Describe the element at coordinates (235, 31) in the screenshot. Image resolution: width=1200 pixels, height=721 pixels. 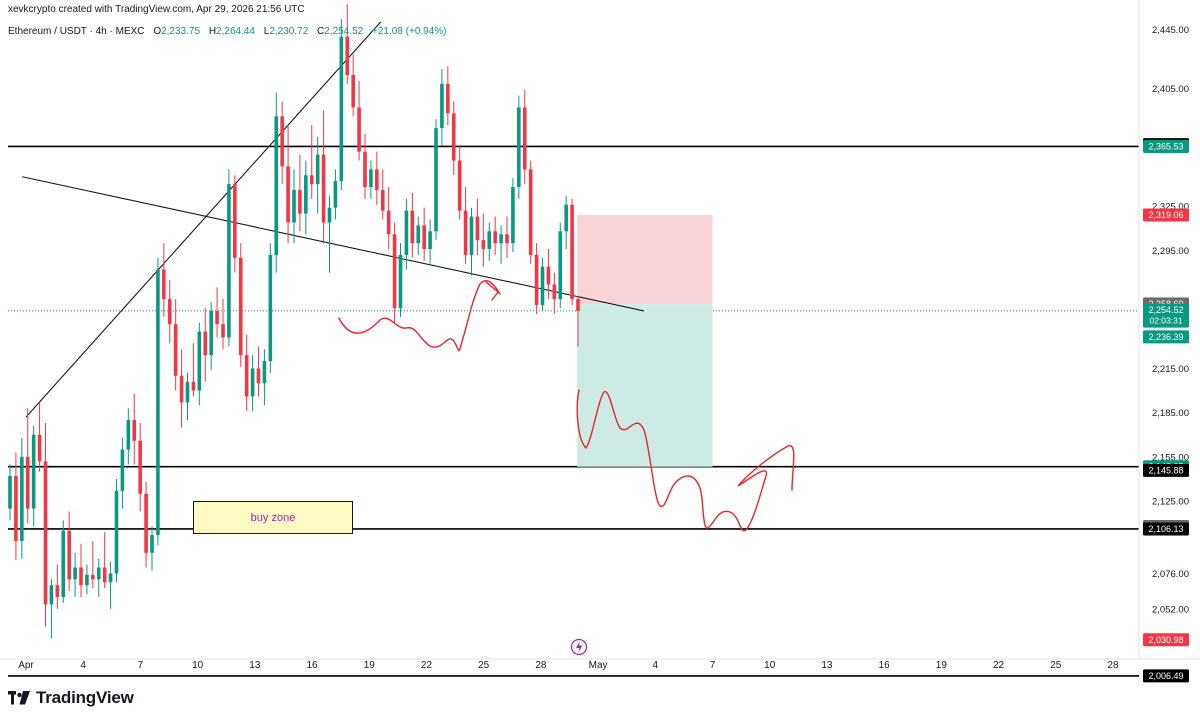
I see `high-value: 2,264.44` at that location.